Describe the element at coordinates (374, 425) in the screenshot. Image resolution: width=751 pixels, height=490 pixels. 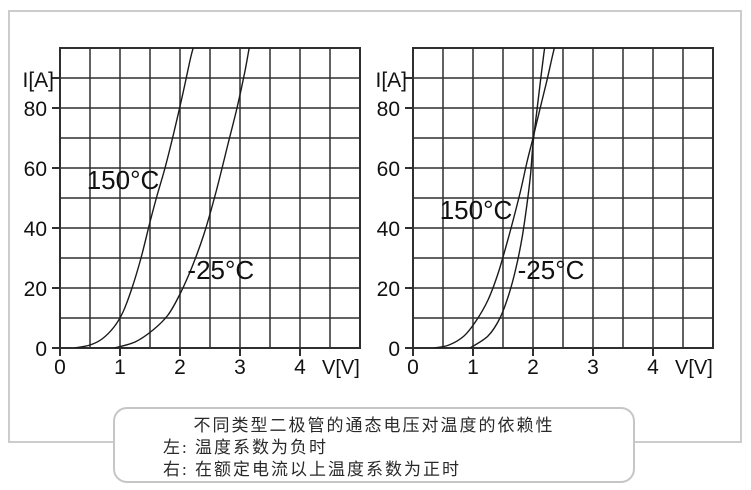
I see `caption-title: 不同类型二极管的通态电压对温度的依赖性` at that location.